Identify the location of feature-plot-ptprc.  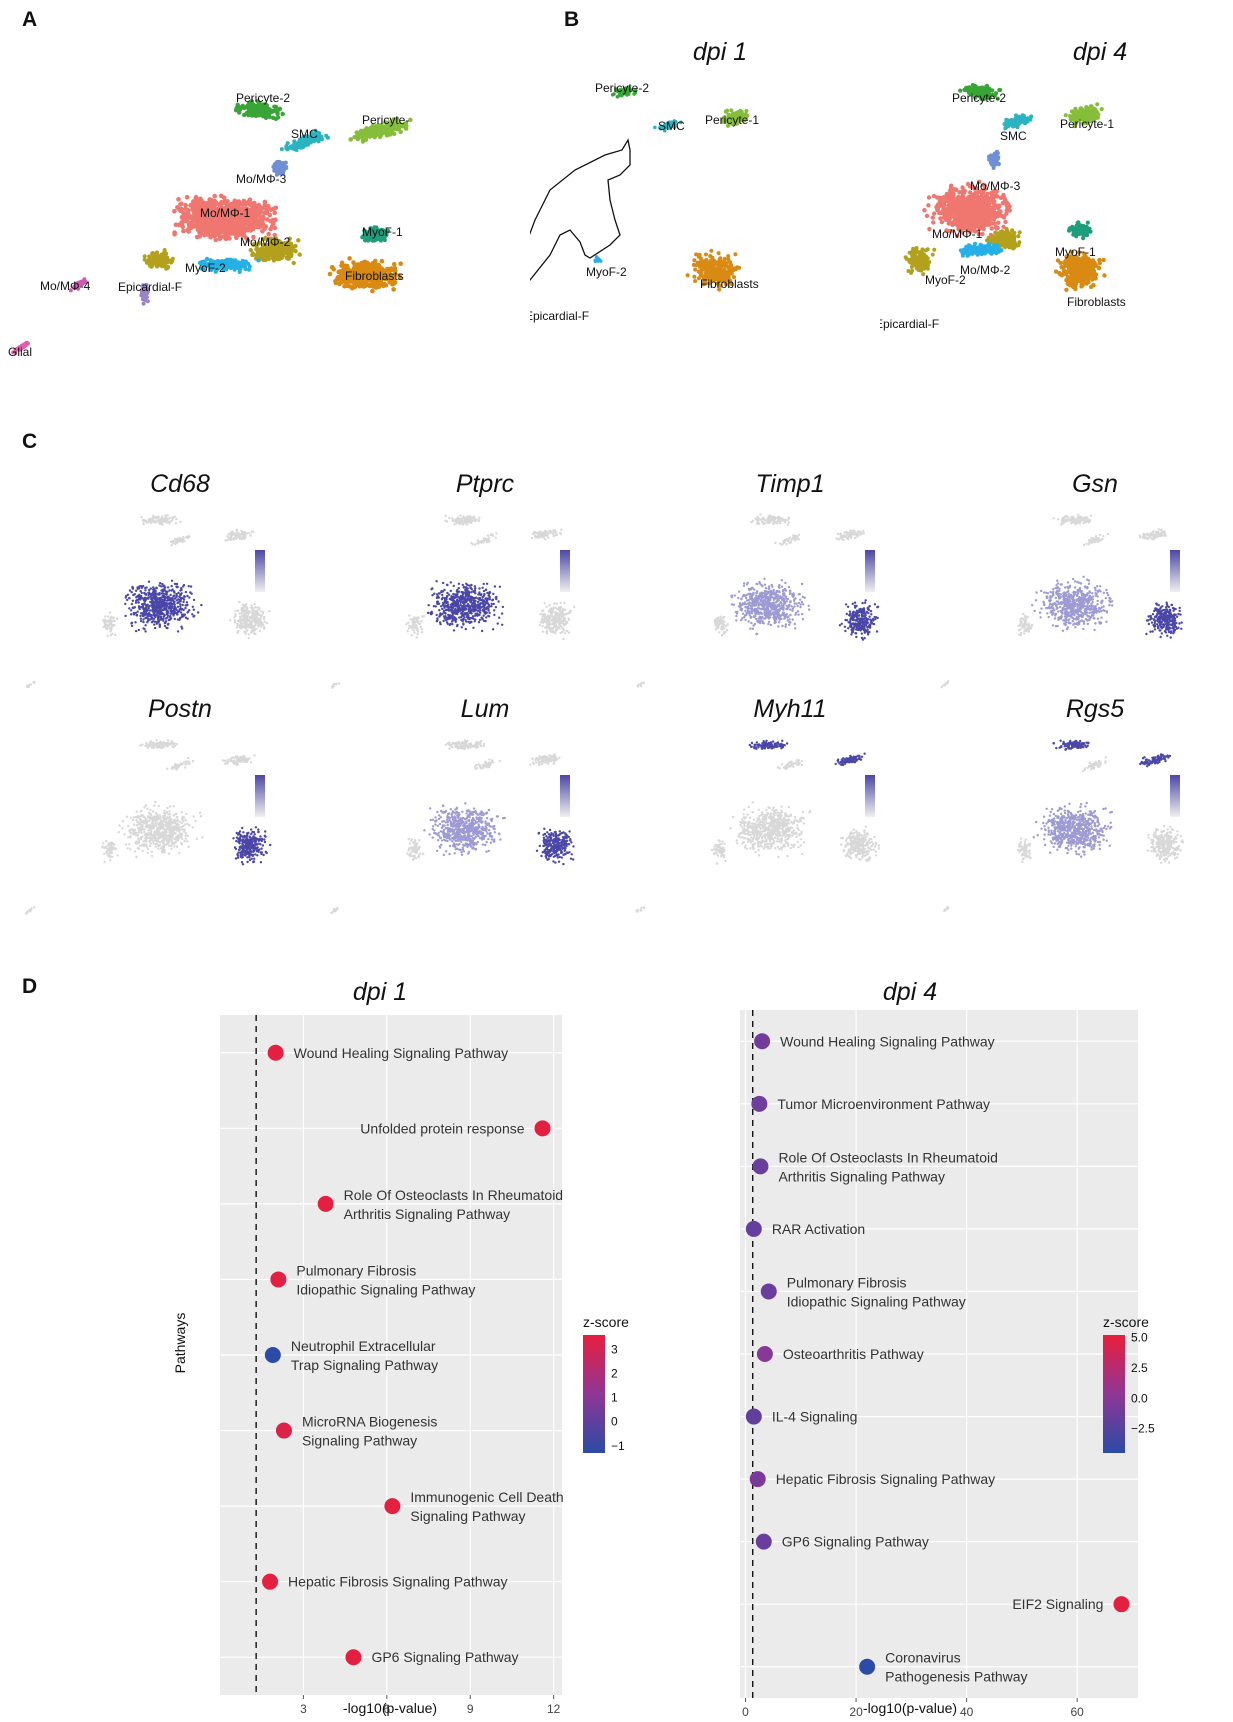
(453, 601).